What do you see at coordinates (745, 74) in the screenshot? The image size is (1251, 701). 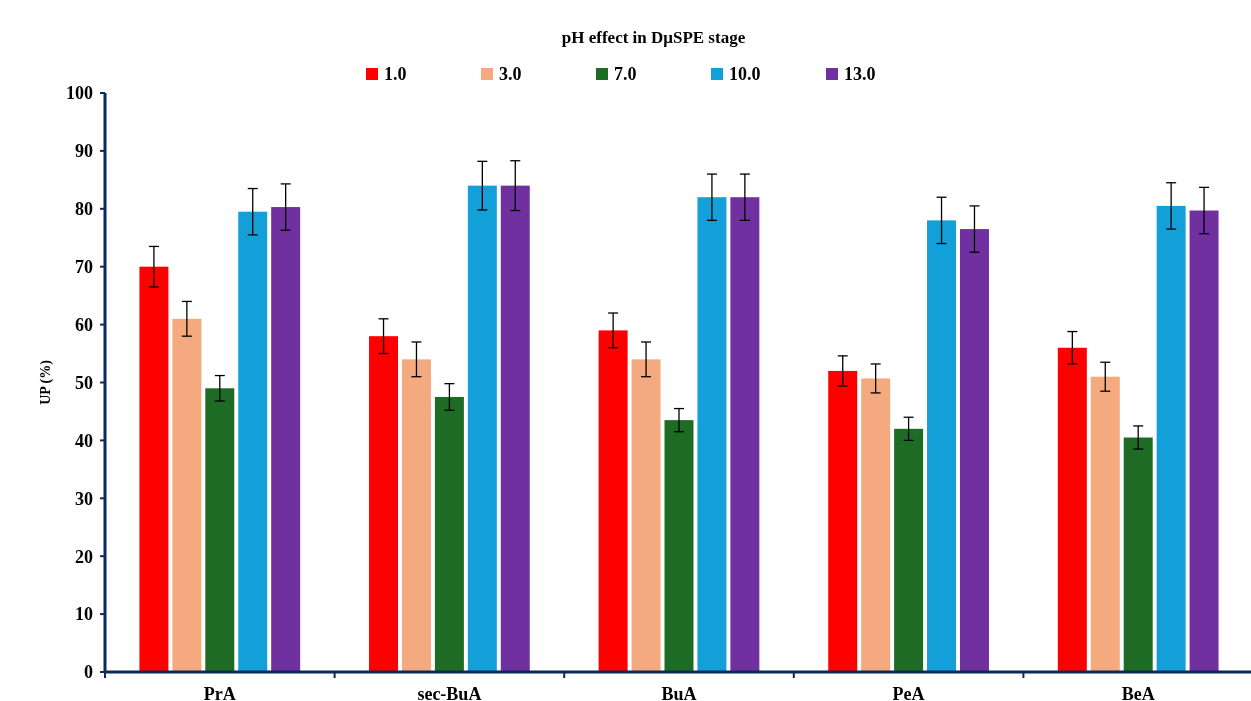 I see `legend-label: 10.0` at bounding box center [745, 74].